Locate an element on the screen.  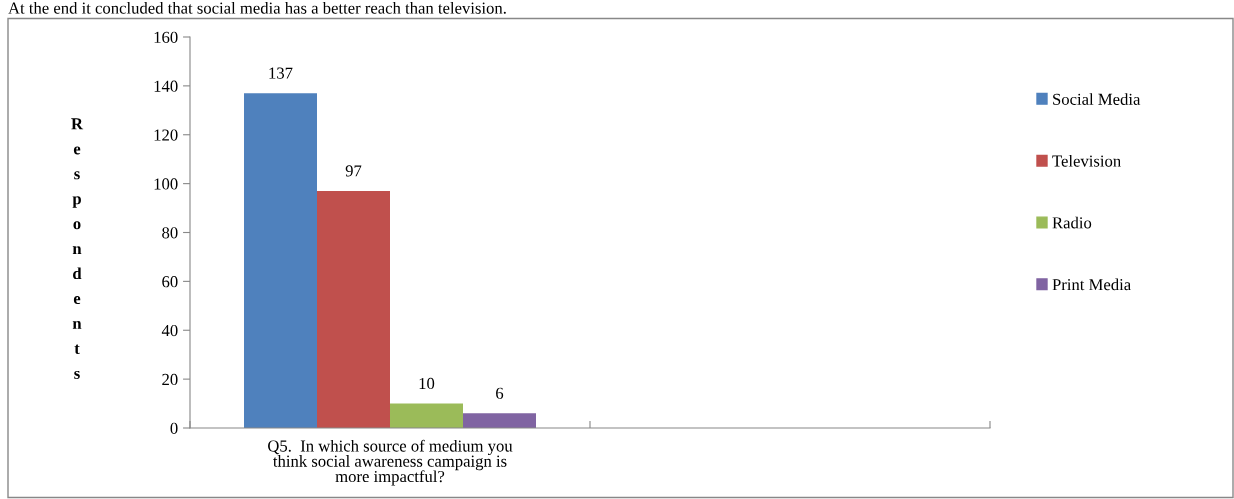
y-tick-label: 160 is located at coordinates (166, 37).